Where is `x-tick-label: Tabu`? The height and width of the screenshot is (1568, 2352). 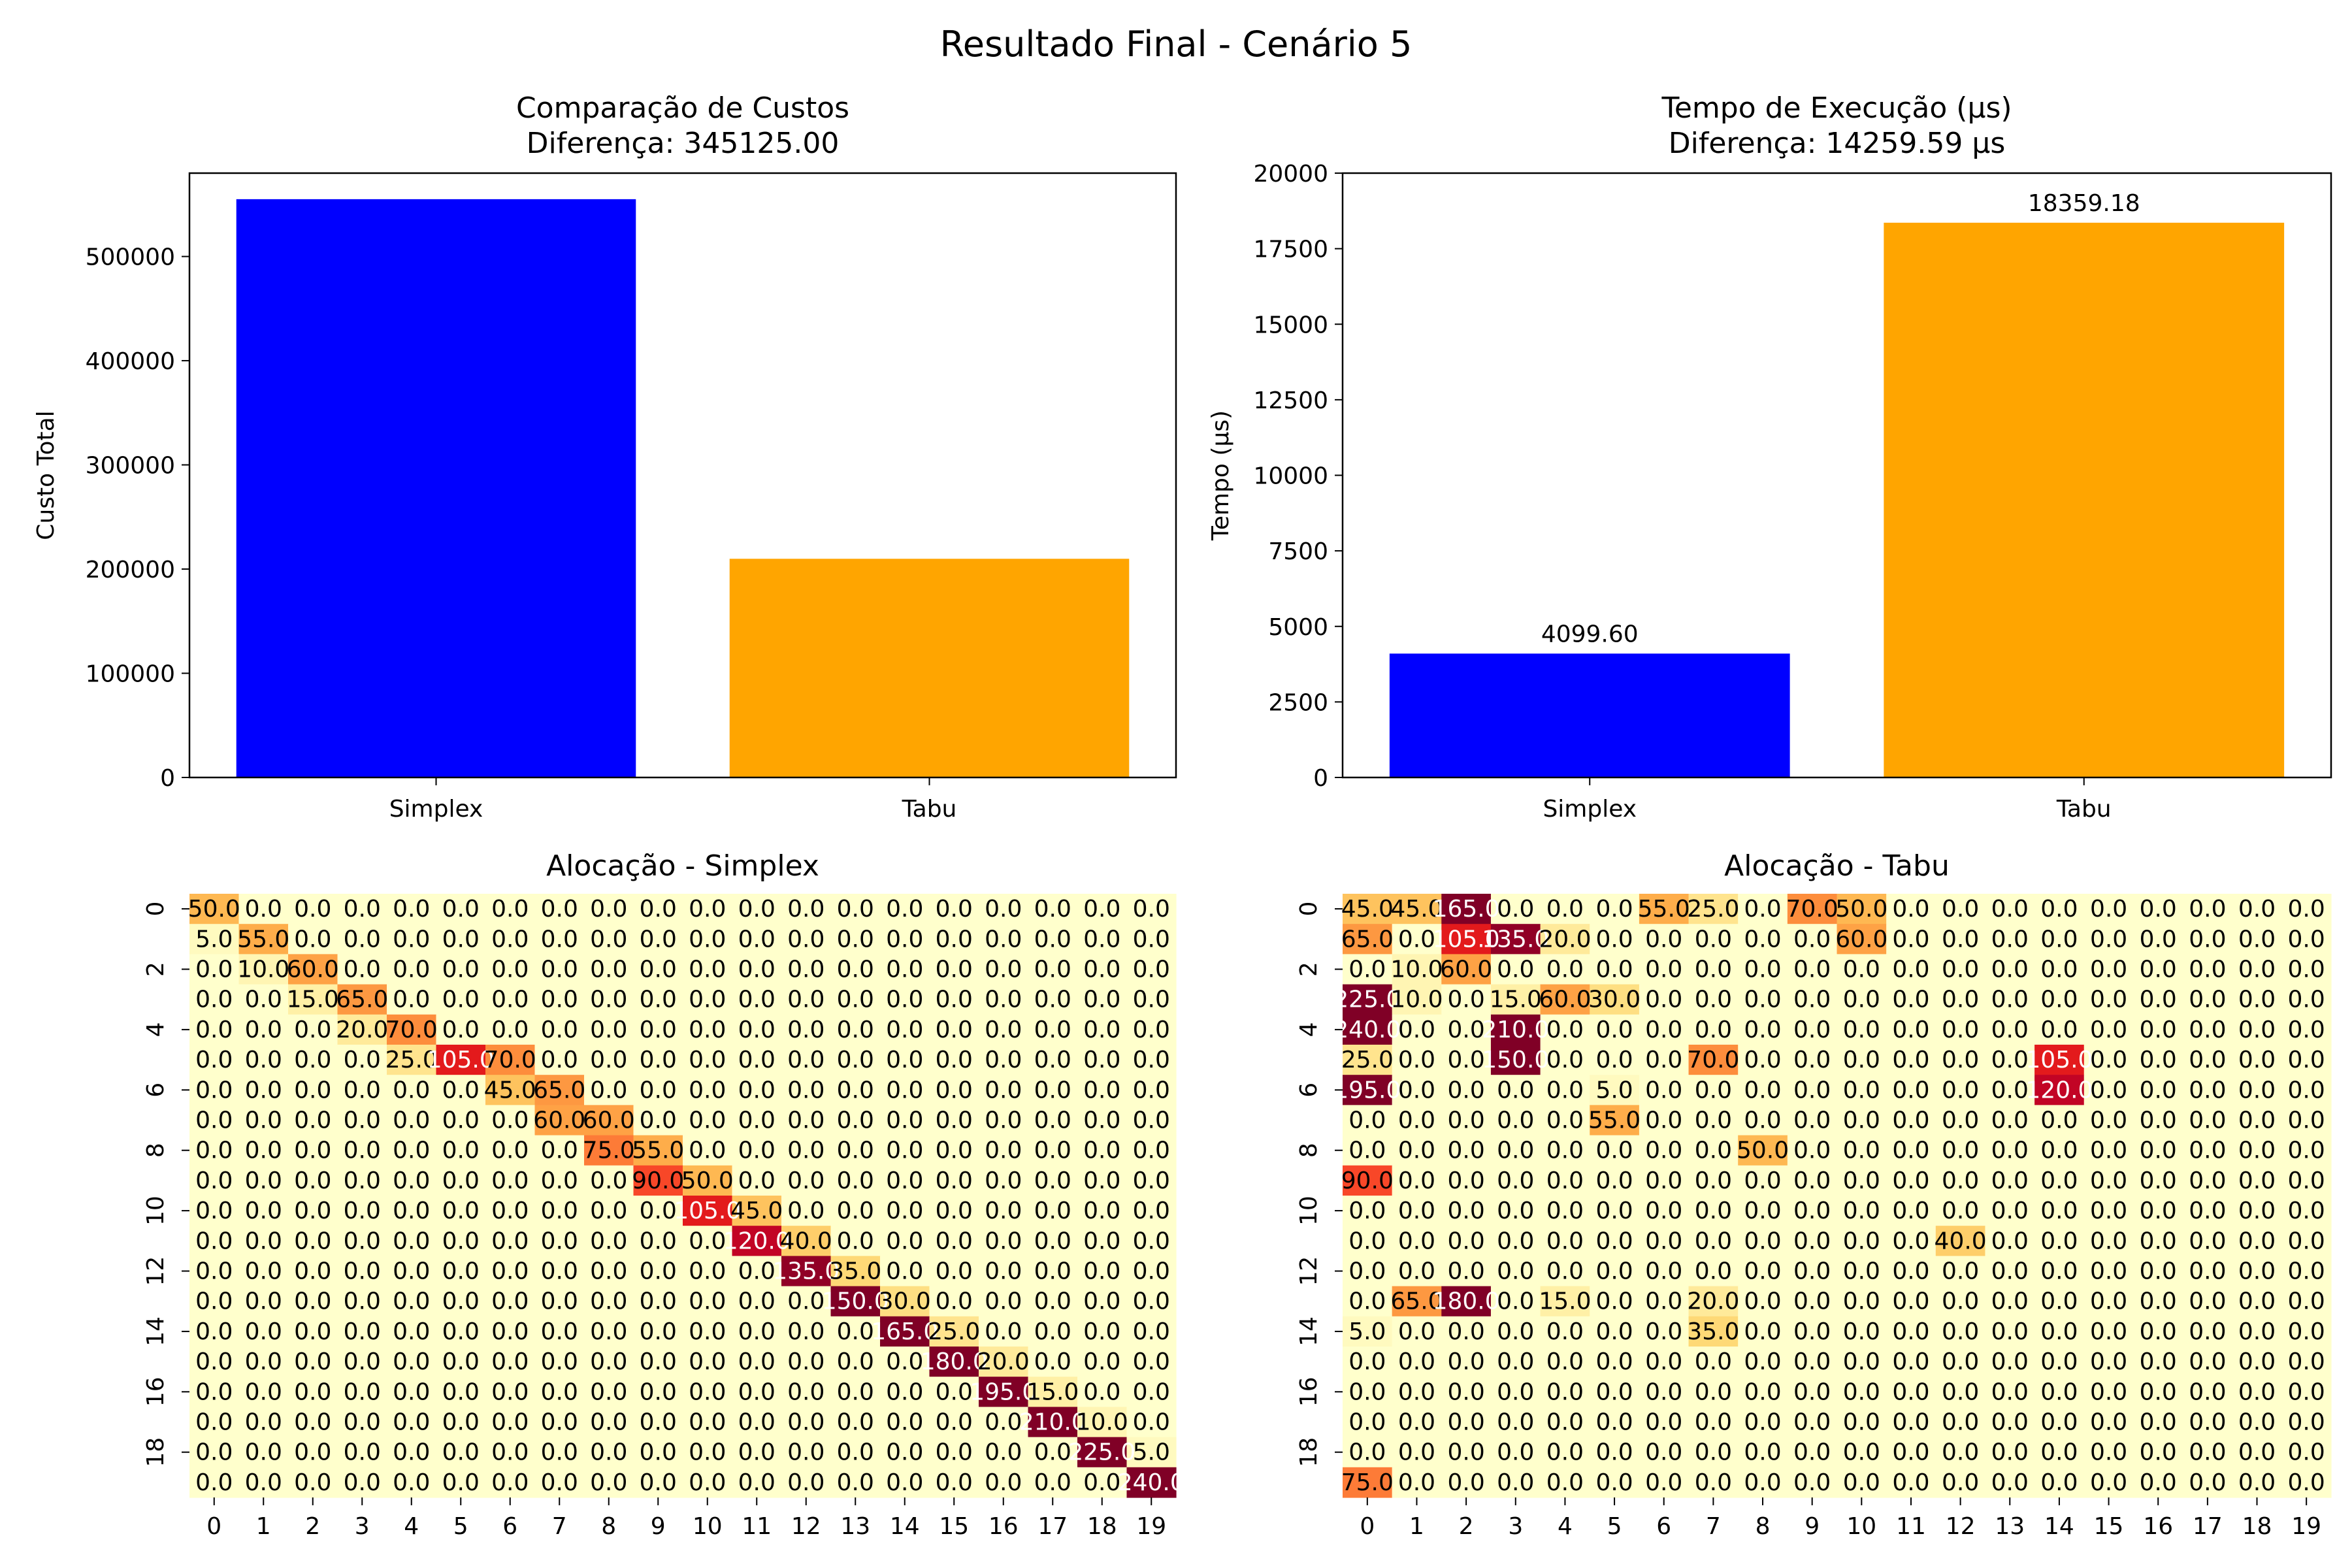
x-tick-label: Tabu is located at coordinates (2084, 809).